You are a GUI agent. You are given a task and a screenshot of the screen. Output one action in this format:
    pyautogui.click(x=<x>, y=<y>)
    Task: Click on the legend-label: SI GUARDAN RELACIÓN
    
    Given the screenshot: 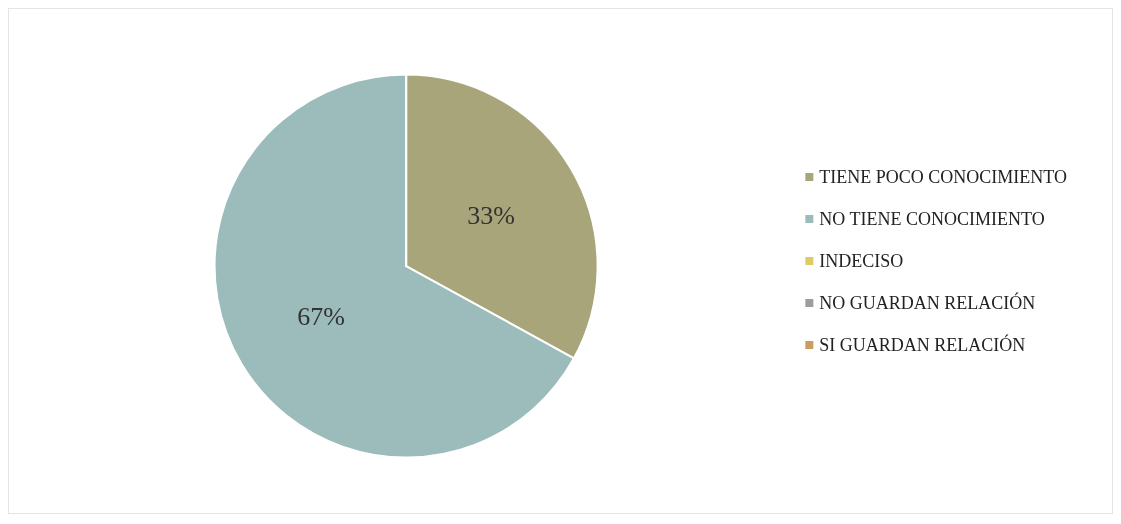 What is the action you would take?
    pyautogui.click(x=922, y=344)
    